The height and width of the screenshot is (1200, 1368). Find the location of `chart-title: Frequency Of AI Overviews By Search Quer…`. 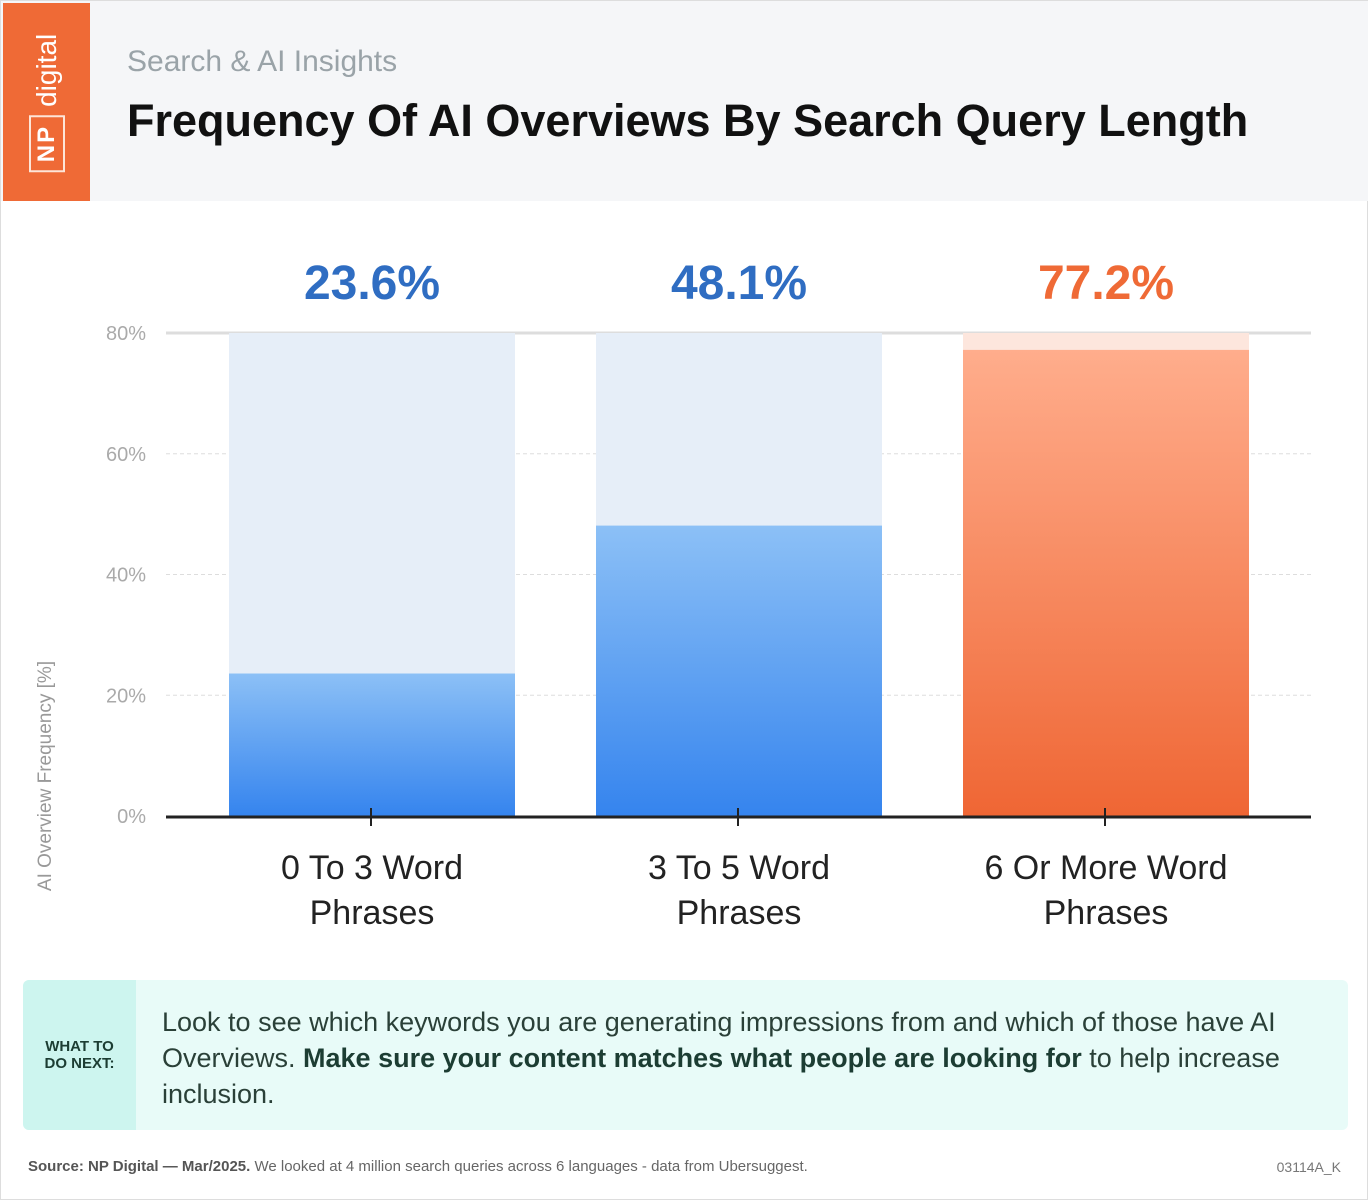

chart-title: Frequency Of AI Overviews By Search Quer… is located at coordinates (688, 120).